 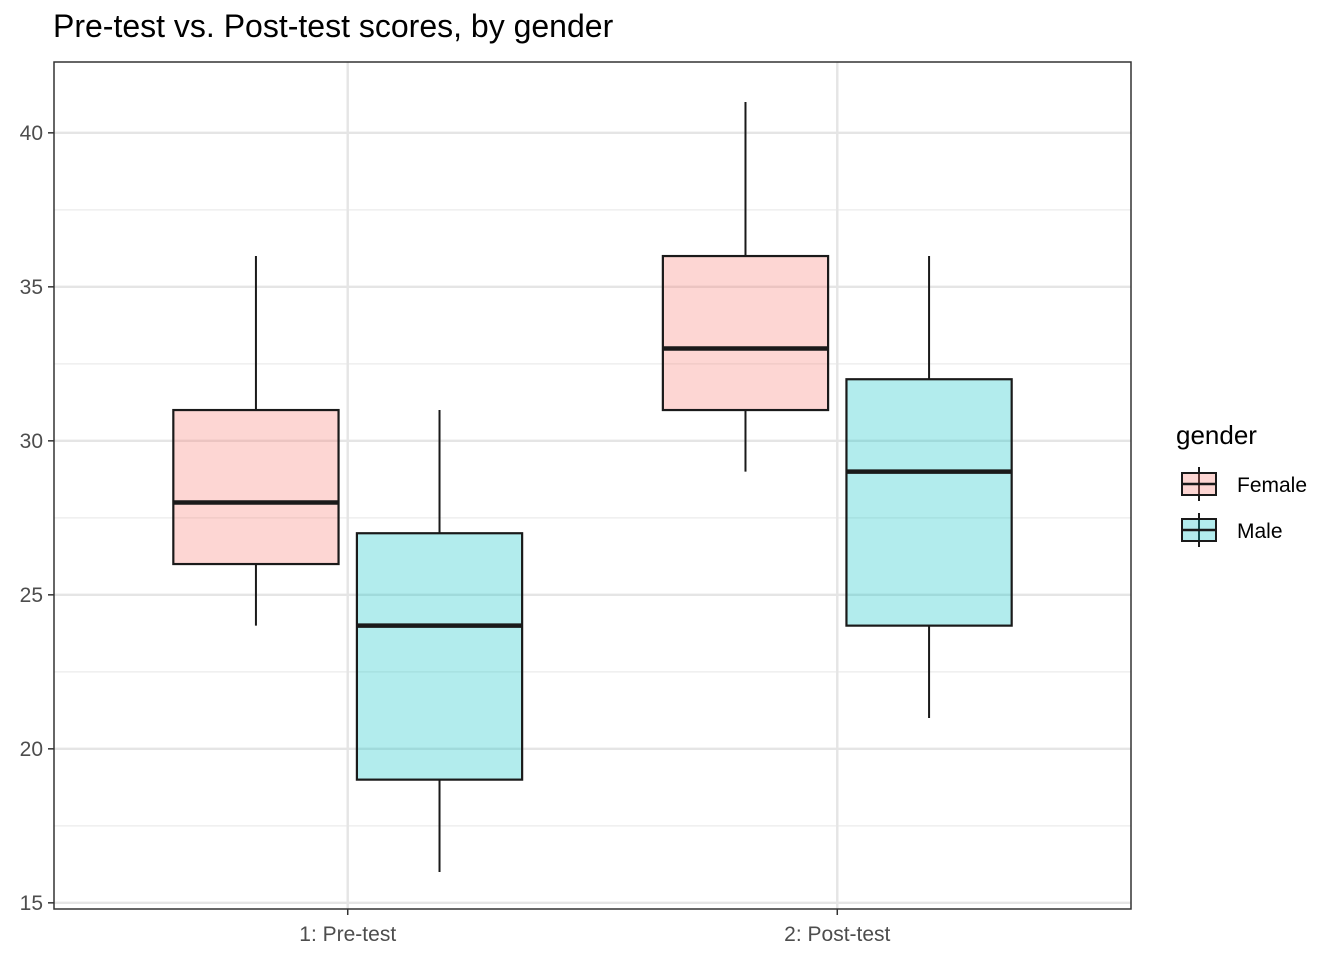 I want to click on x-tick-label: 2: Post-test, so click(x=837, y=934).